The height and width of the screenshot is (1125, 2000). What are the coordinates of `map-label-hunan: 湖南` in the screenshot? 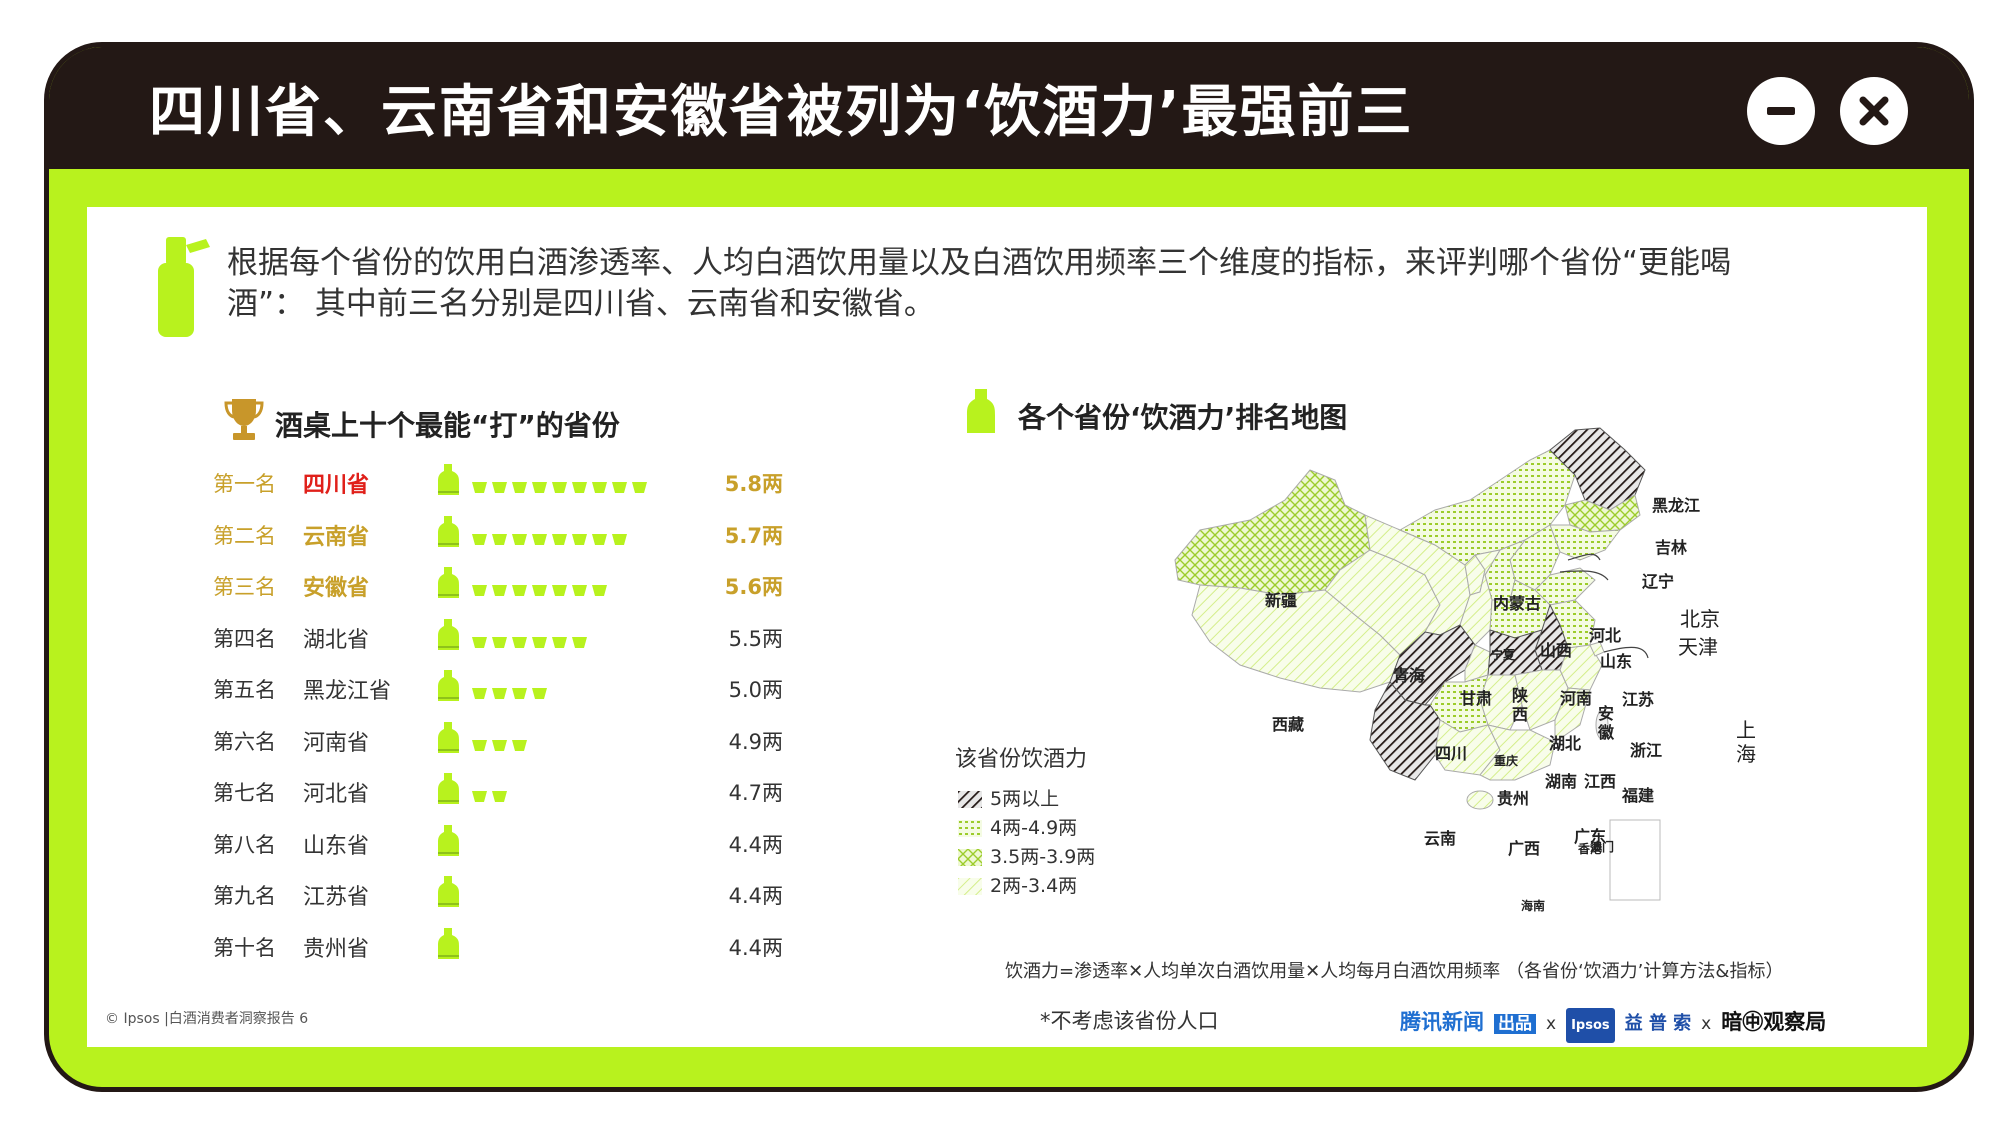 It's located at (1561, 781).